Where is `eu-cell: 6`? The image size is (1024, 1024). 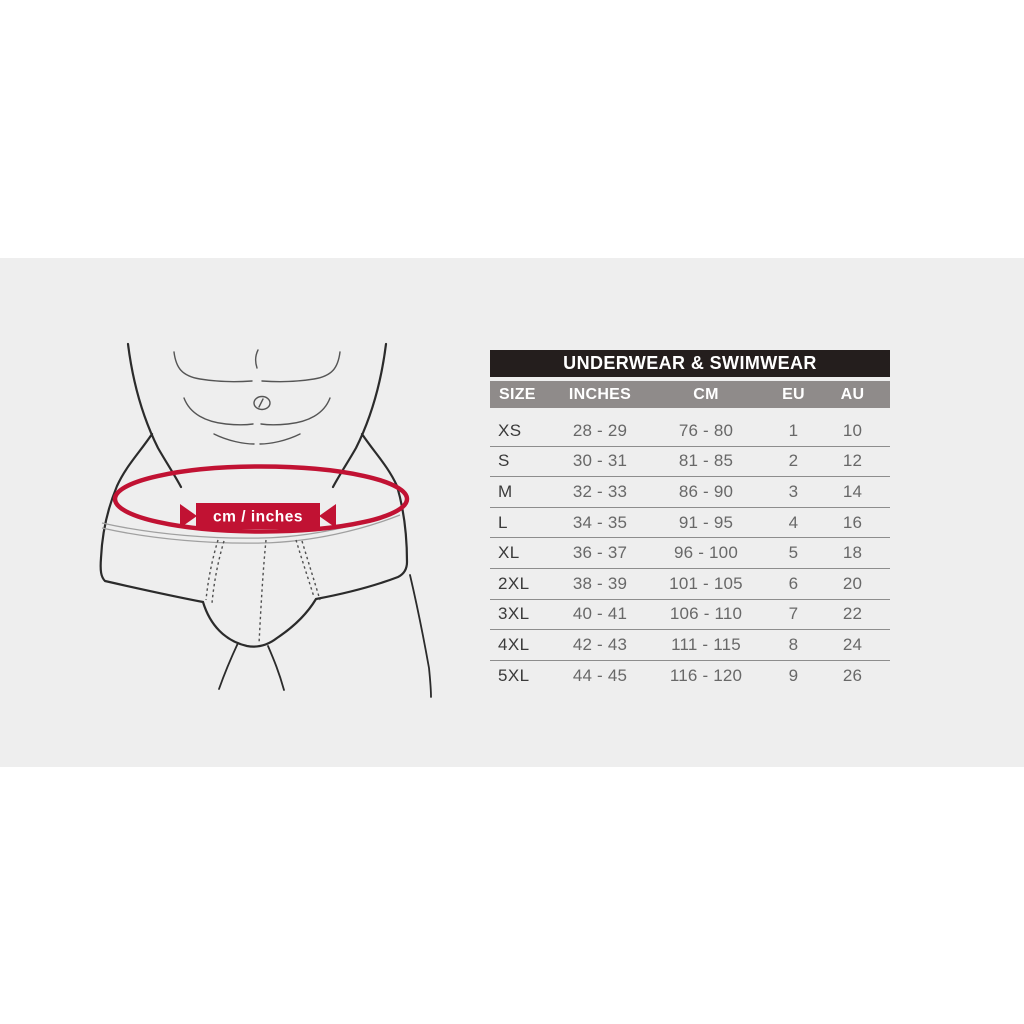
eu-cell: 6 is located at coordinates (793, 583).